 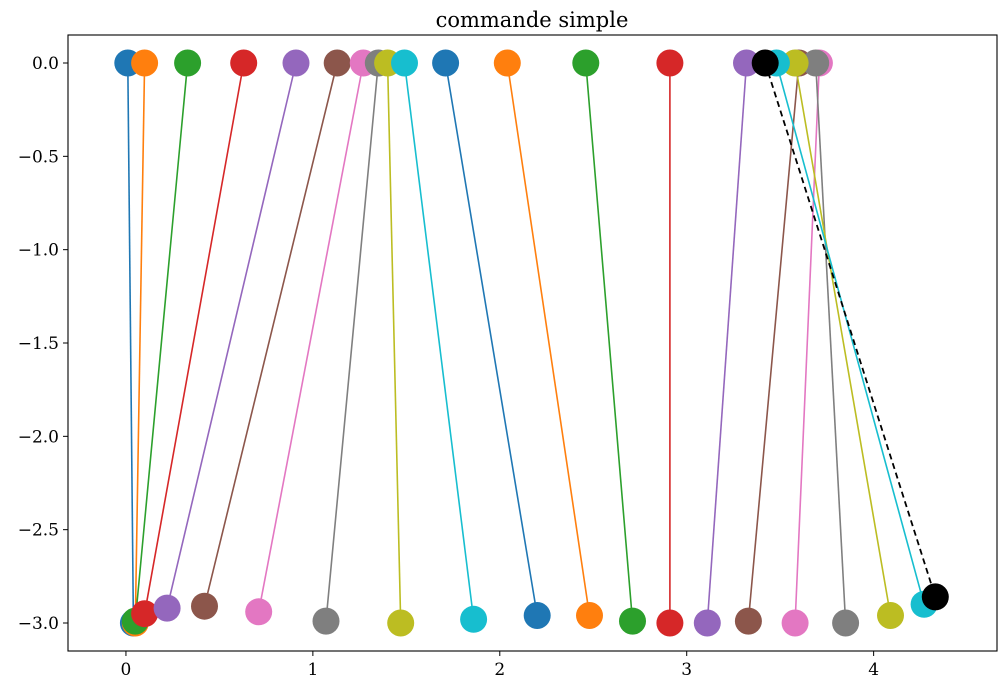 What do you see at coordinates (38, 624) in the screenshot?
I see `y-tick-label: −3.0` at bounding box center [38, 624].